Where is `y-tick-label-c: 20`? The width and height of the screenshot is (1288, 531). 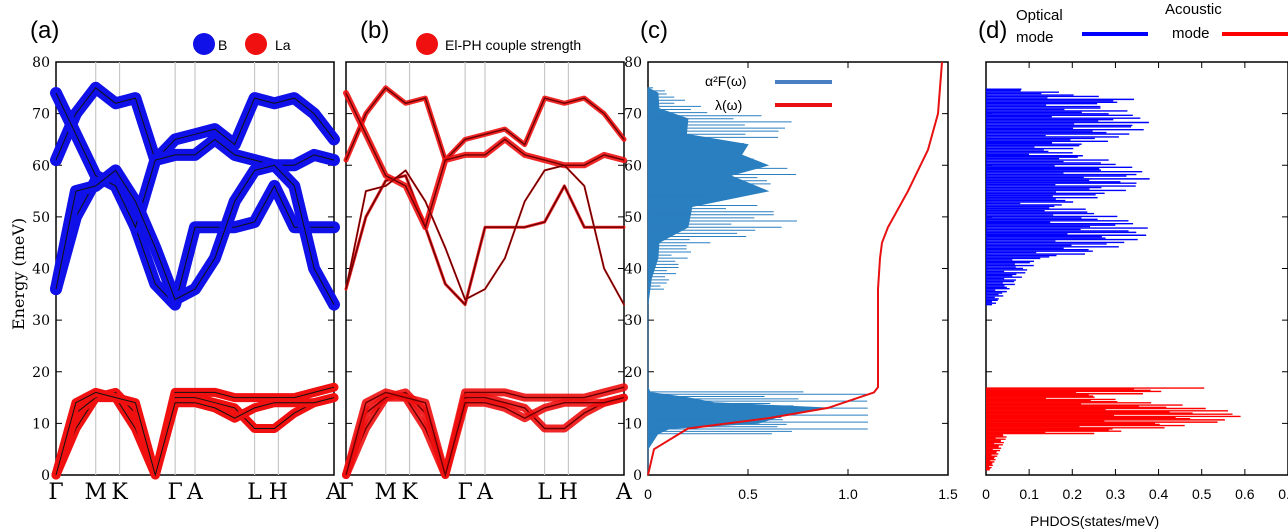
y-tick-label-c: 20 is located at coordinates (633, 373).